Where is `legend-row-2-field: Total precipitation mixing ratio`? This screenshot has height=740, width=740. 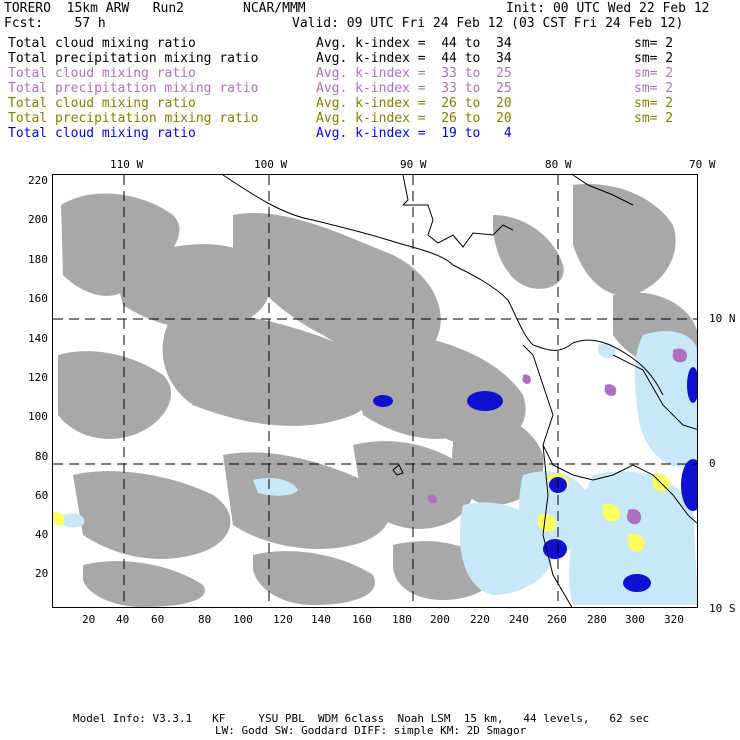 legend-row-2-field: Total precipitation mixing ratio is located at coordinates (133, 58).